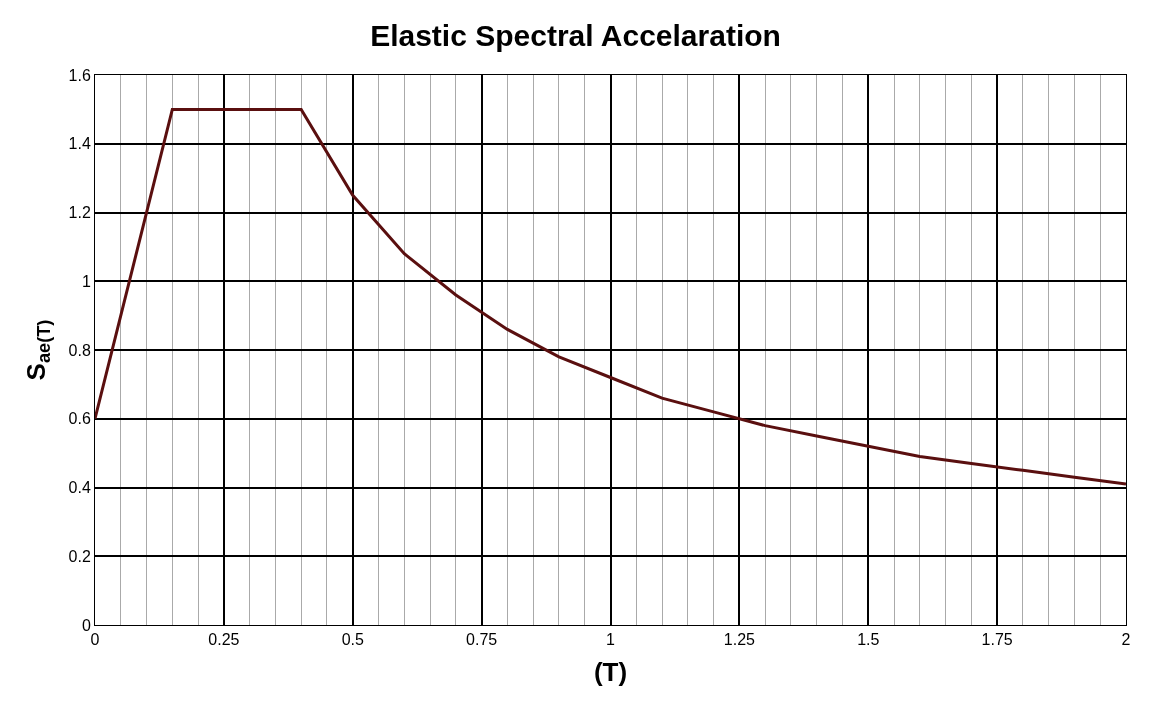  What do you see at coordinates (352, 640) in the screenshot?
I see `x-tick-label: 0.5` at bounding box center [352, 640].